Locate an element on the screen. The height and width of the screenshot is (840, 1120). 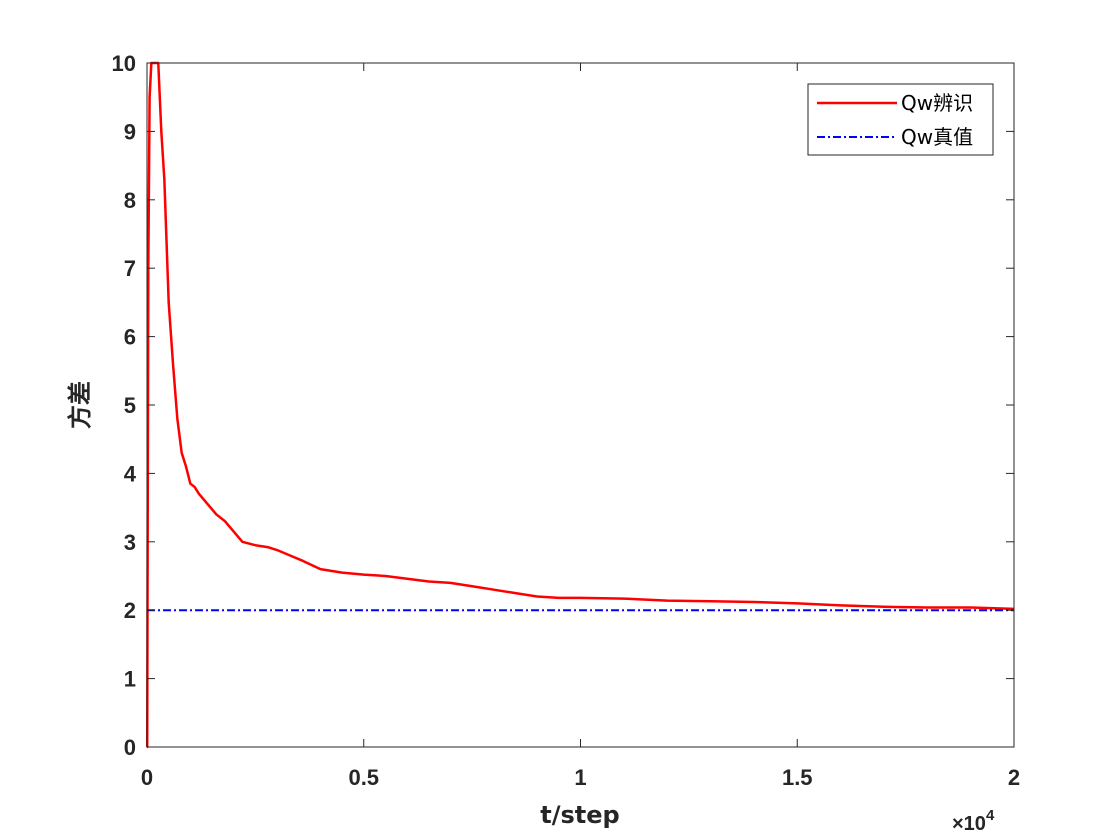
legend: Qw辨识 Qw真值 is located at coordinates (900, 119).